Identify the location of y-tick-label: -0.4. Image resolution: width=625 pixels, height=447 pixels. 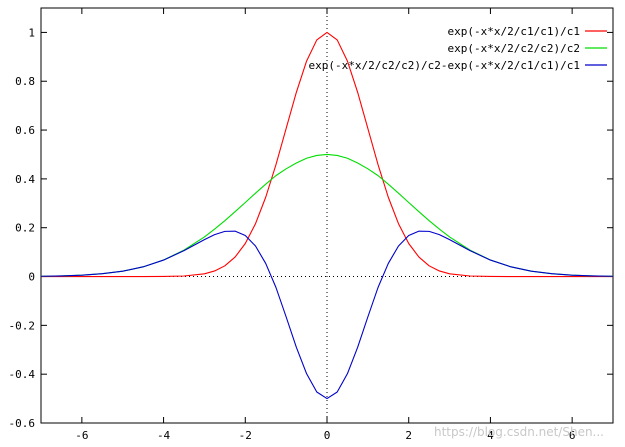
(22, 374).